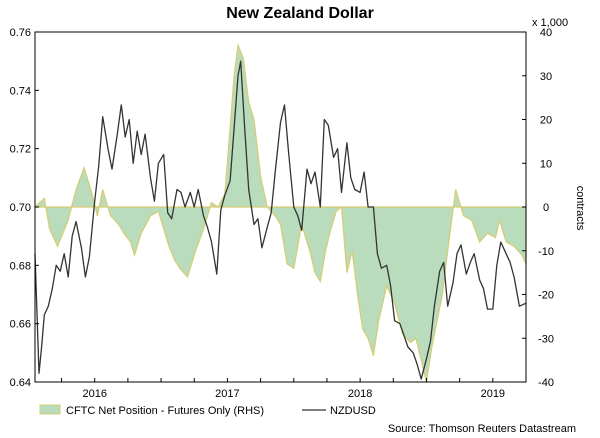 The width and height of the screenshot is (600, 438). Describe the element at coordinates (546, 121) in the screenshot. I see `right-tick-label: 20` at that location.